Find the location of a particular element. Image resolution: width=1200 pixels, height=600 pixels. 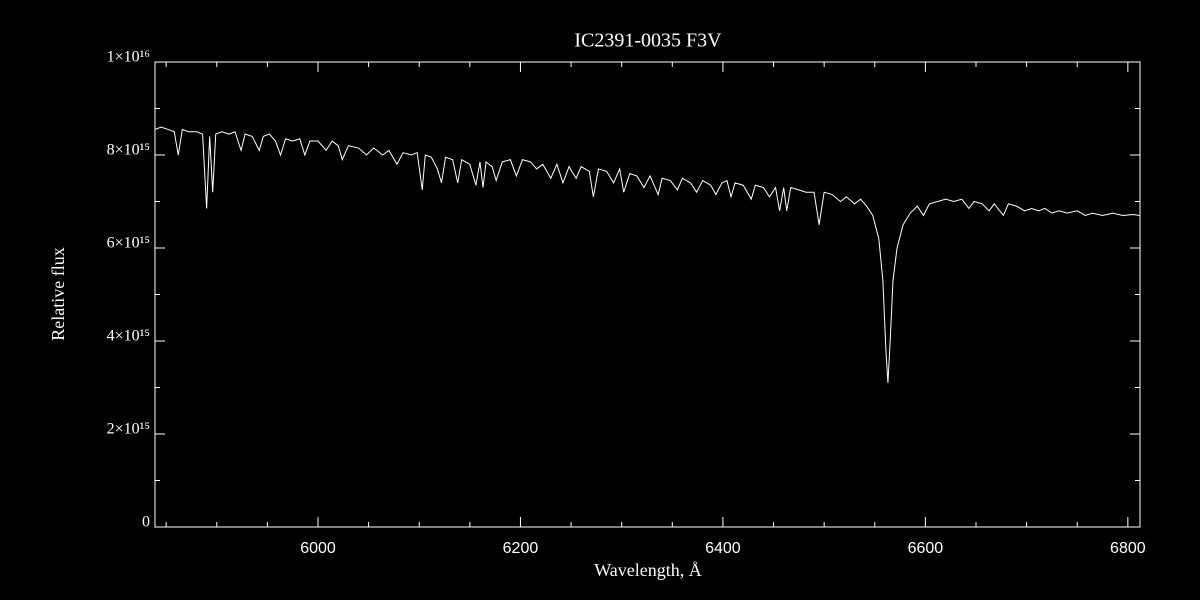

chart-title: IC2391-0035 F3V is located at coordinates (648, 41).